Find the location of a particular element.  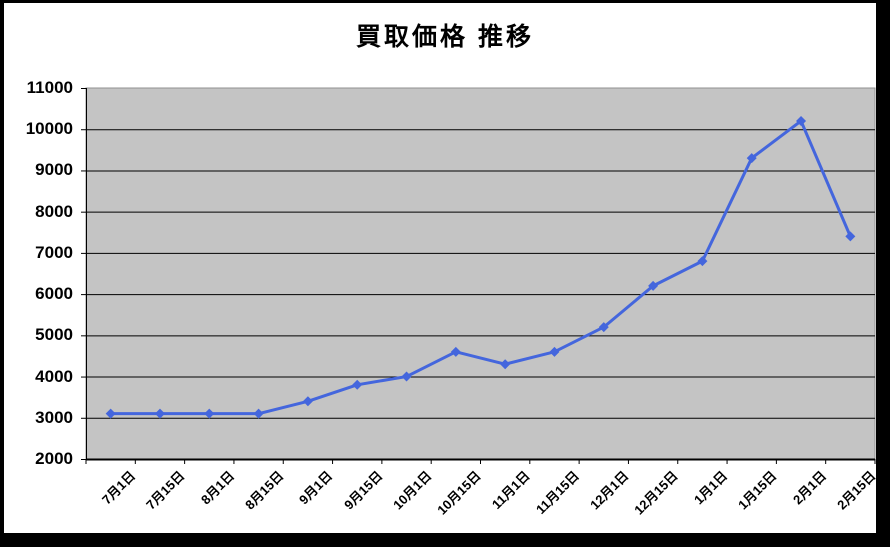

y-axis-tick-label: 4000 is located at coordinates (54, 376).